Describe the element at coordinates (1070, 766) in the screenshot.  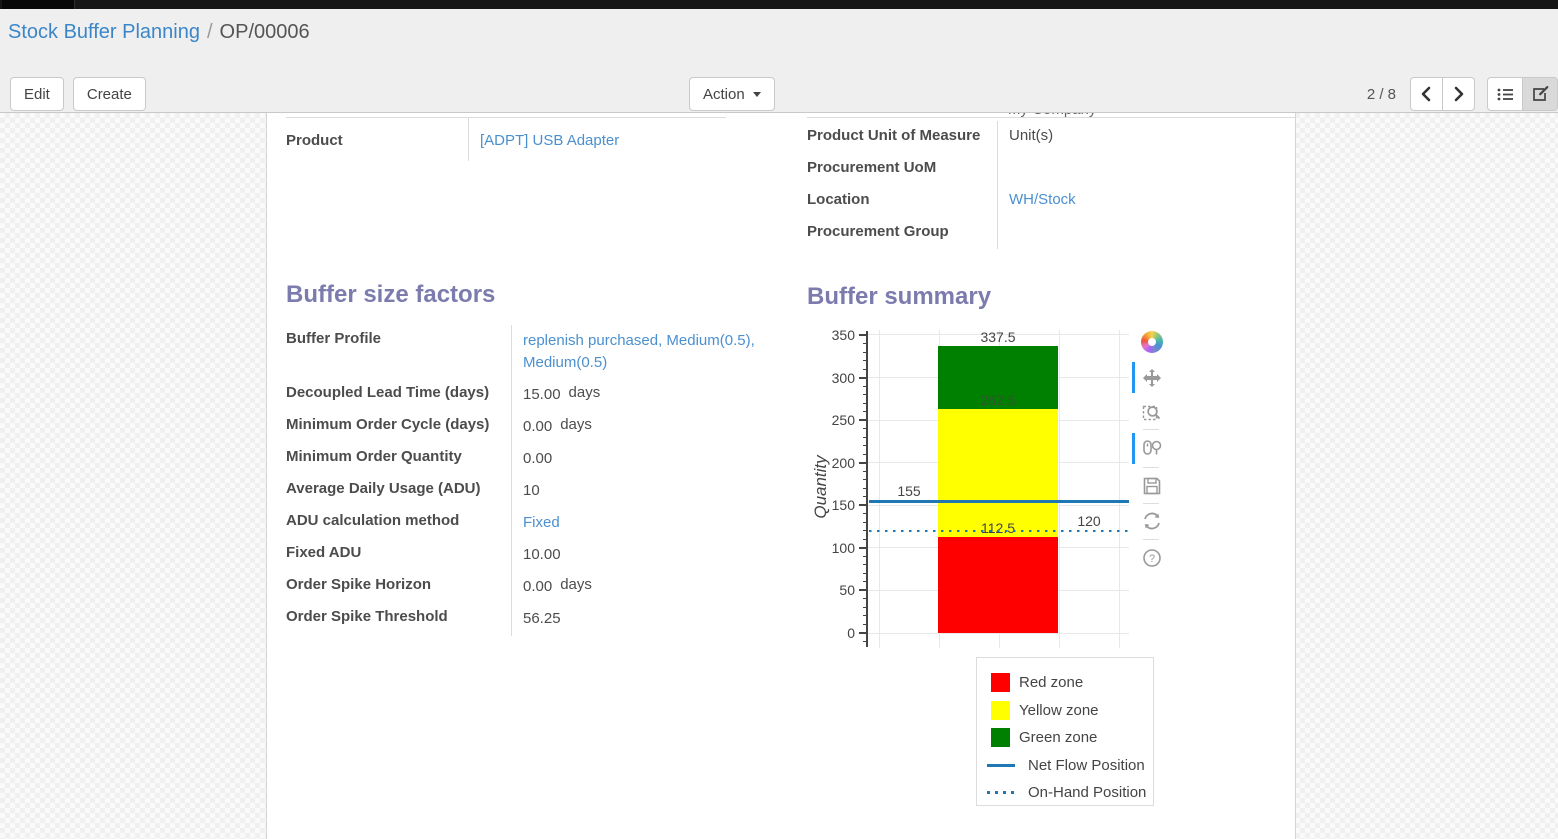
I see `legend-item-net-flow: Net Flow Position` at that location.